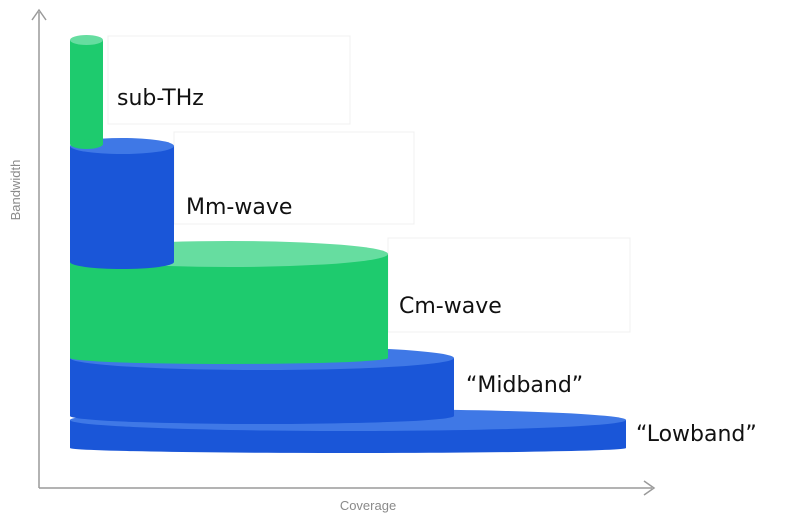  Describe the element at coordinates (262, 416) in the screenshot. I see `midband-bottom` at that location.